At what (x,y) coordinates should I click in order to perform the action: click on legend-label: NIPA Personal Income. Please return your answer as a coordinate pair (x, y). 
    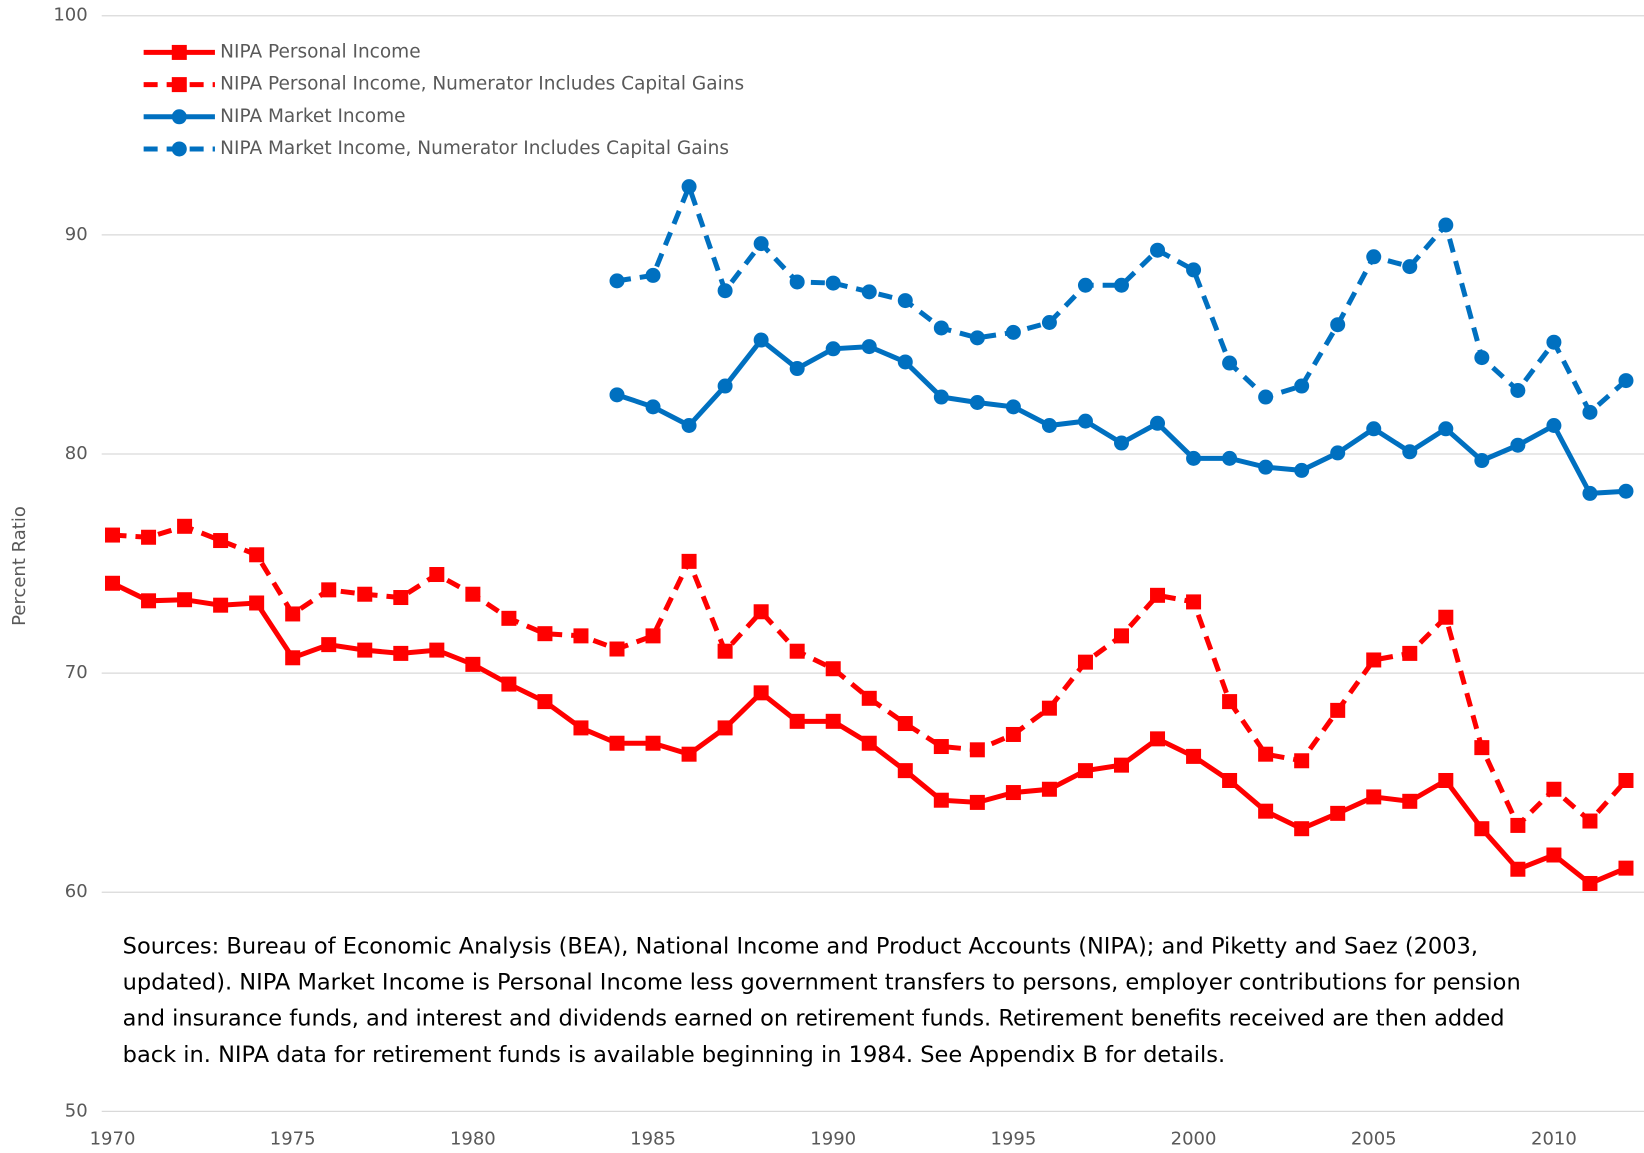
    Looking at the image, I should click on (320, 51).